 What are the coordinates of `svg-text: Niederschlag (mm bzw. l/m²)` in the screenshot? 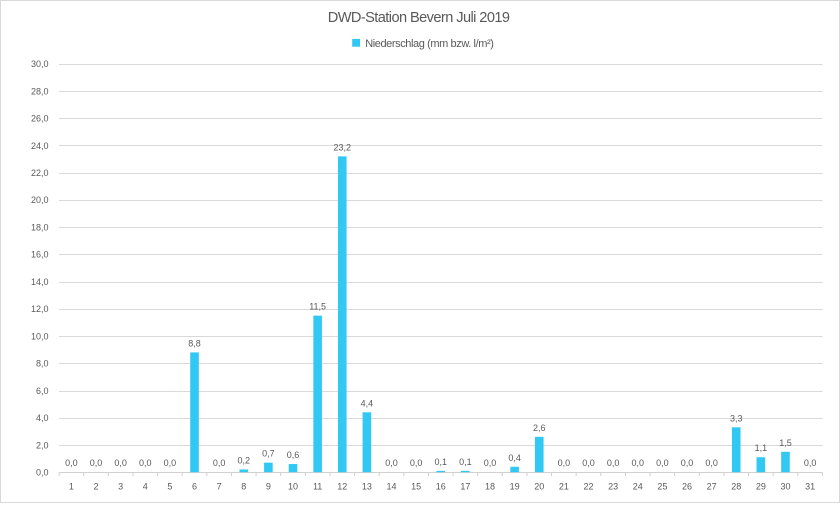 It's located at (429, 44).